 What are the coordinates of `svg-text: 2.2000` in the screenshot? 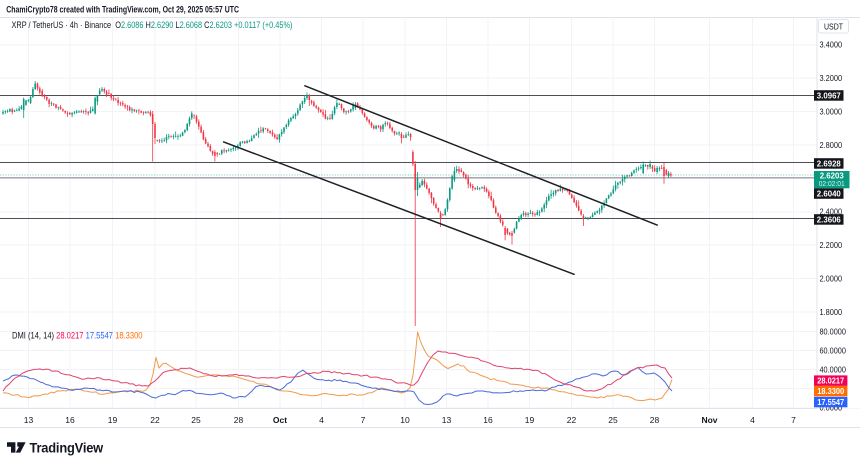 It's located at (831, 245).